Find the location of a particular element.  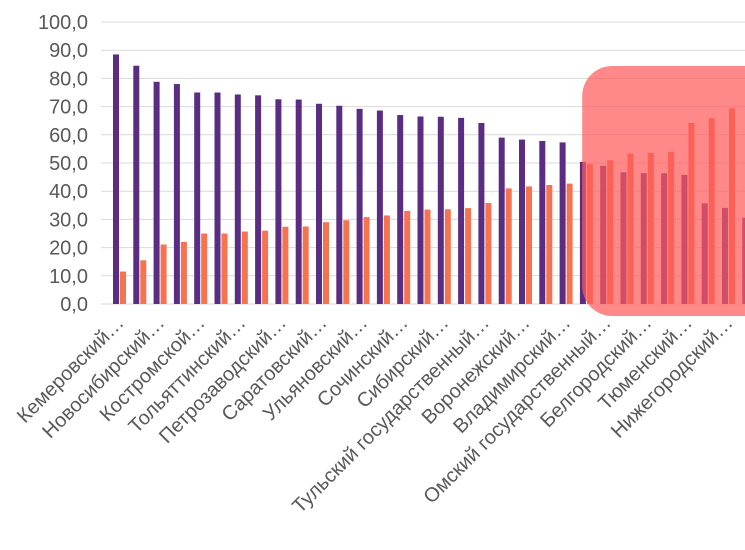

y-tick-label: 70,0 is located at coordinates (68, 108).